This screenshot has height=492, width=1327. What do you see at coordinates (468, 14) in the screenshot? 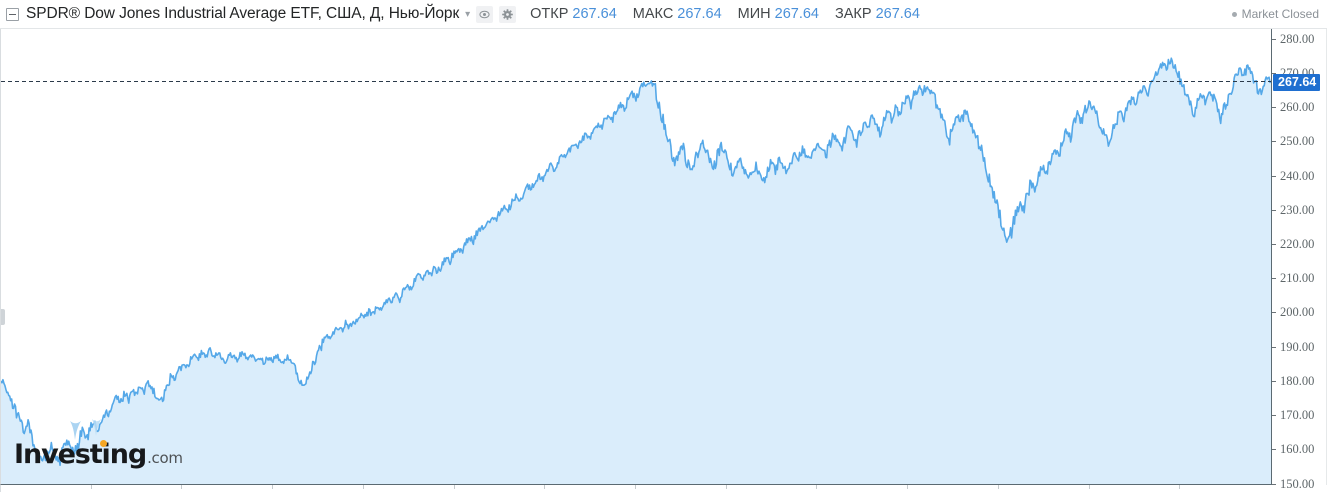
I see `chevron-down-icon: ▾` at bounding box center [468, 14].